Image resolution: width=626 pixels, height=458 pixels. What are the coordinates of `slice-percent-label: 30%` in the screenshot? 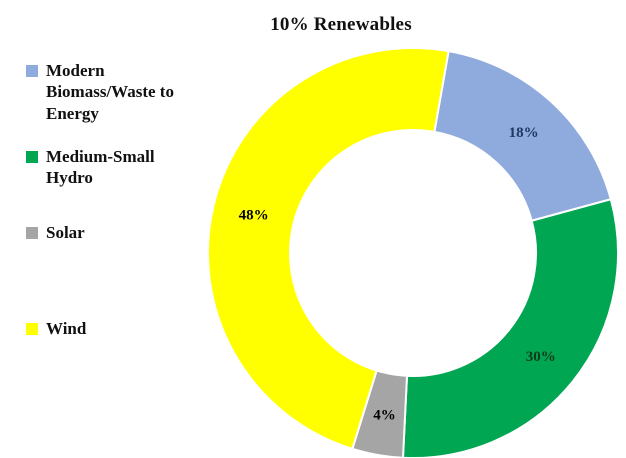 It's located at (541, 357).